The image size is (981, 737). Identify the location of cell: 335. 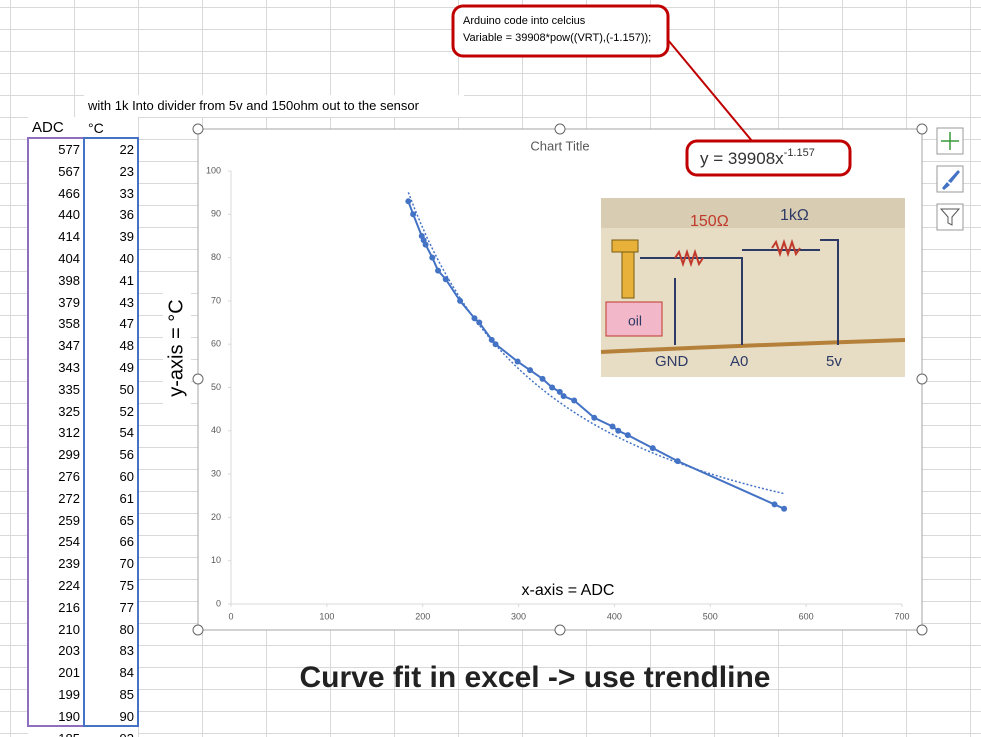
(56, 389).